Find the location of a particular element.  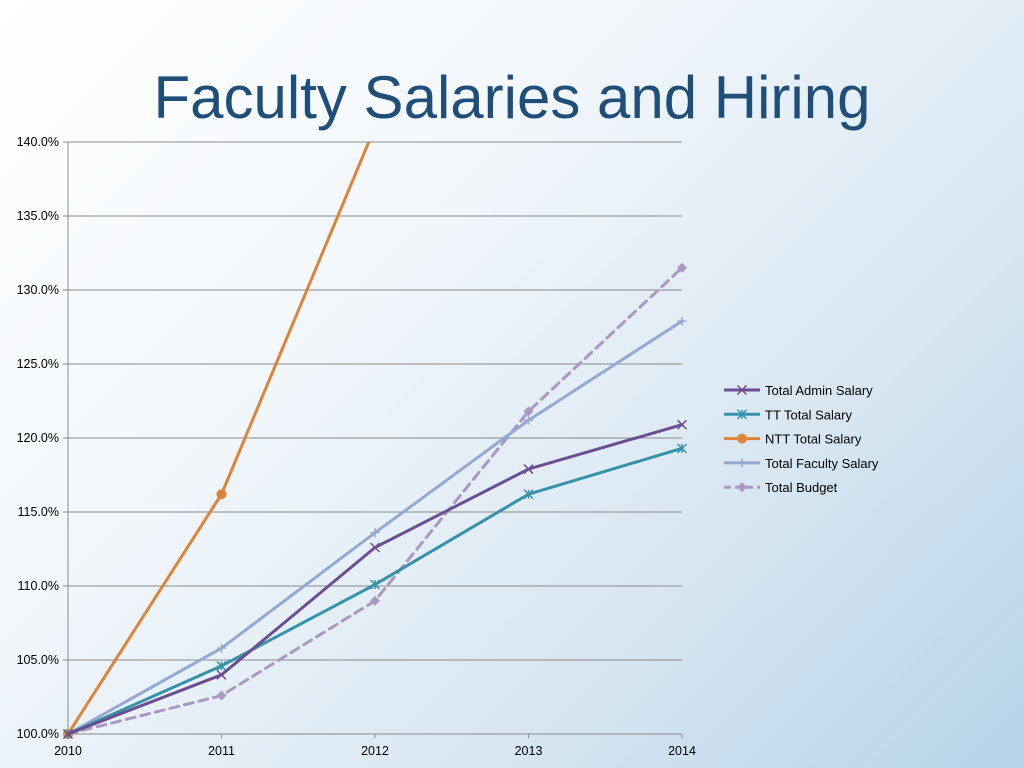

legend-item-total-faculty-salary: Total Faculty Salary is located at coordinates (801, 463).